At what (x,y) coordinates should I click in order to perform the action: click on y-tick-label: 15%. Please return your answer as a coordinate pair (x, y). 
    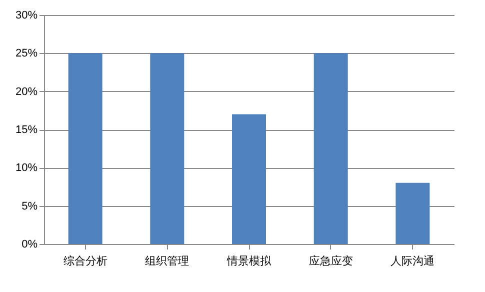
    Looking at the image, I should click on (26, 130).